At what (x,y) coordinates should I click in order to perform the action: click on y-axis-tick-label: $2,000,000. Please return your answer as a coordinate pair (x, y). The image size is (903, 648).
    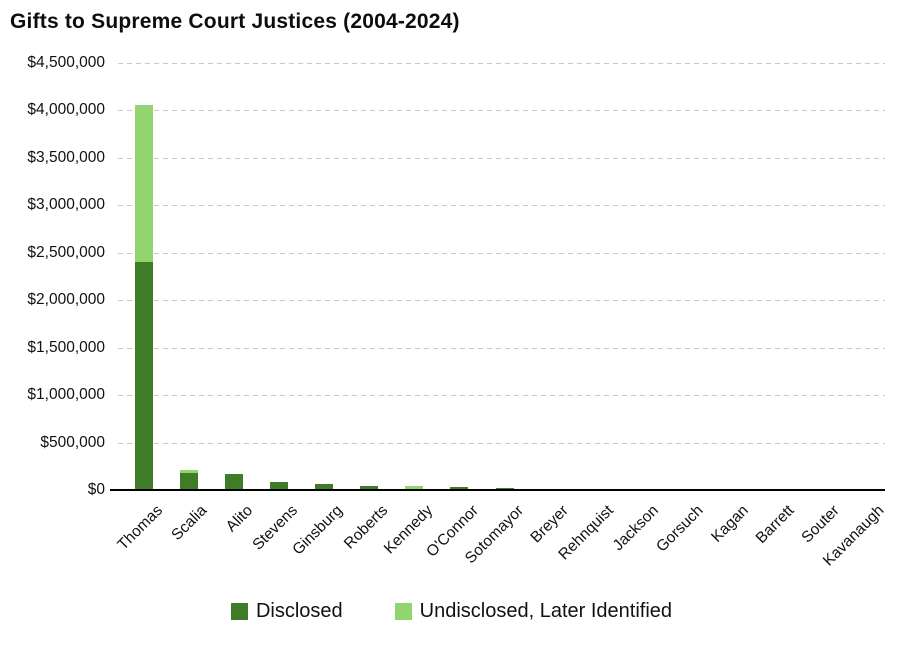
    Looking at the image, I should click on (66, 300).